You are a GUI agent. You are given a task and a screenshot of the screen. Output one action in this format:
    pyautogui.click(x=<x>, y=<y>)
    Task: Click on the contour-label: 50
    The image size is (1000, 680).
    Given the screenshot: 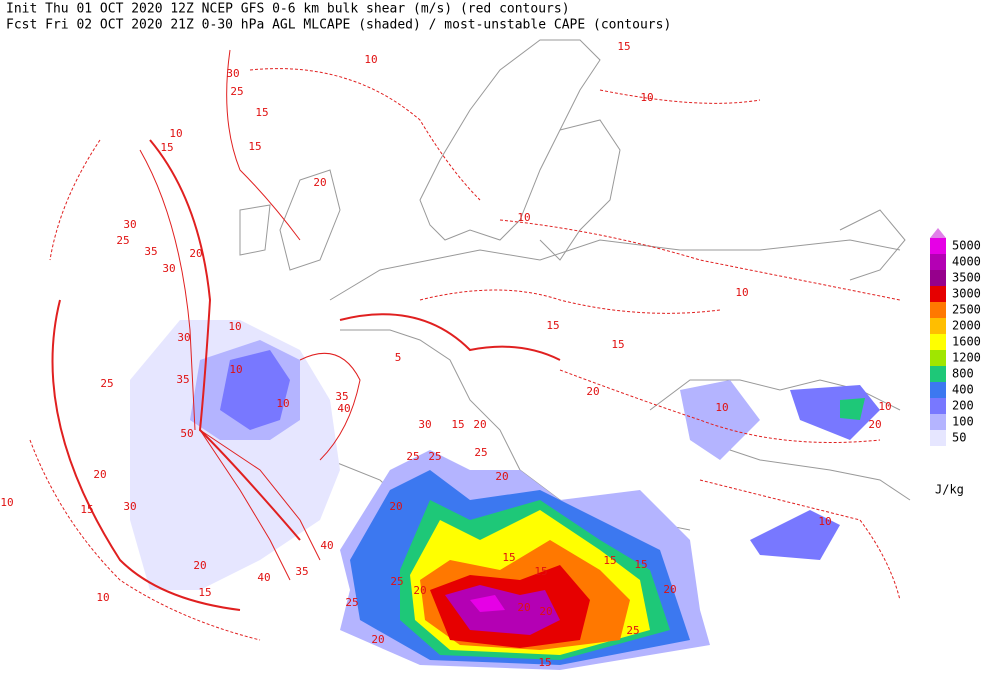 What is the action you would take?
    pyautogui.click(x=186, y=433)
    